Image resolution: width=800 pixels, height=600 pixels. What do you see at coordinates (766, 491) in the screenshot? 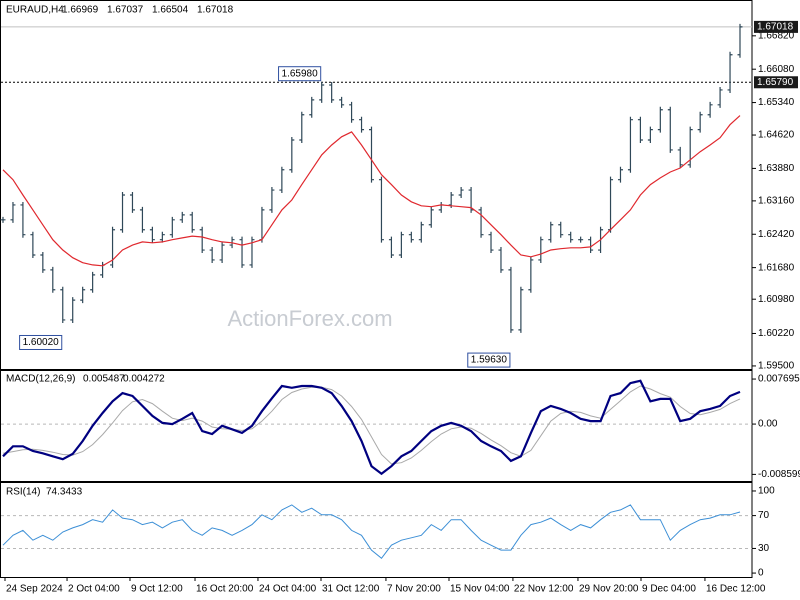
I see `y-tick-label: 100` at bounding box center [766, 491].